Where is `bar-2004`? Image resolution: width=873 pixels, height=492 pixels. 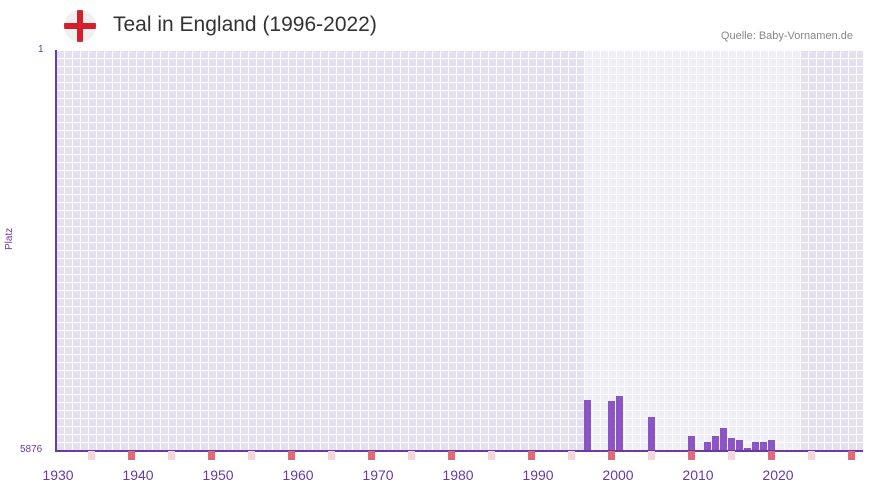 bar-2004 is located at coordinates (651, 433).